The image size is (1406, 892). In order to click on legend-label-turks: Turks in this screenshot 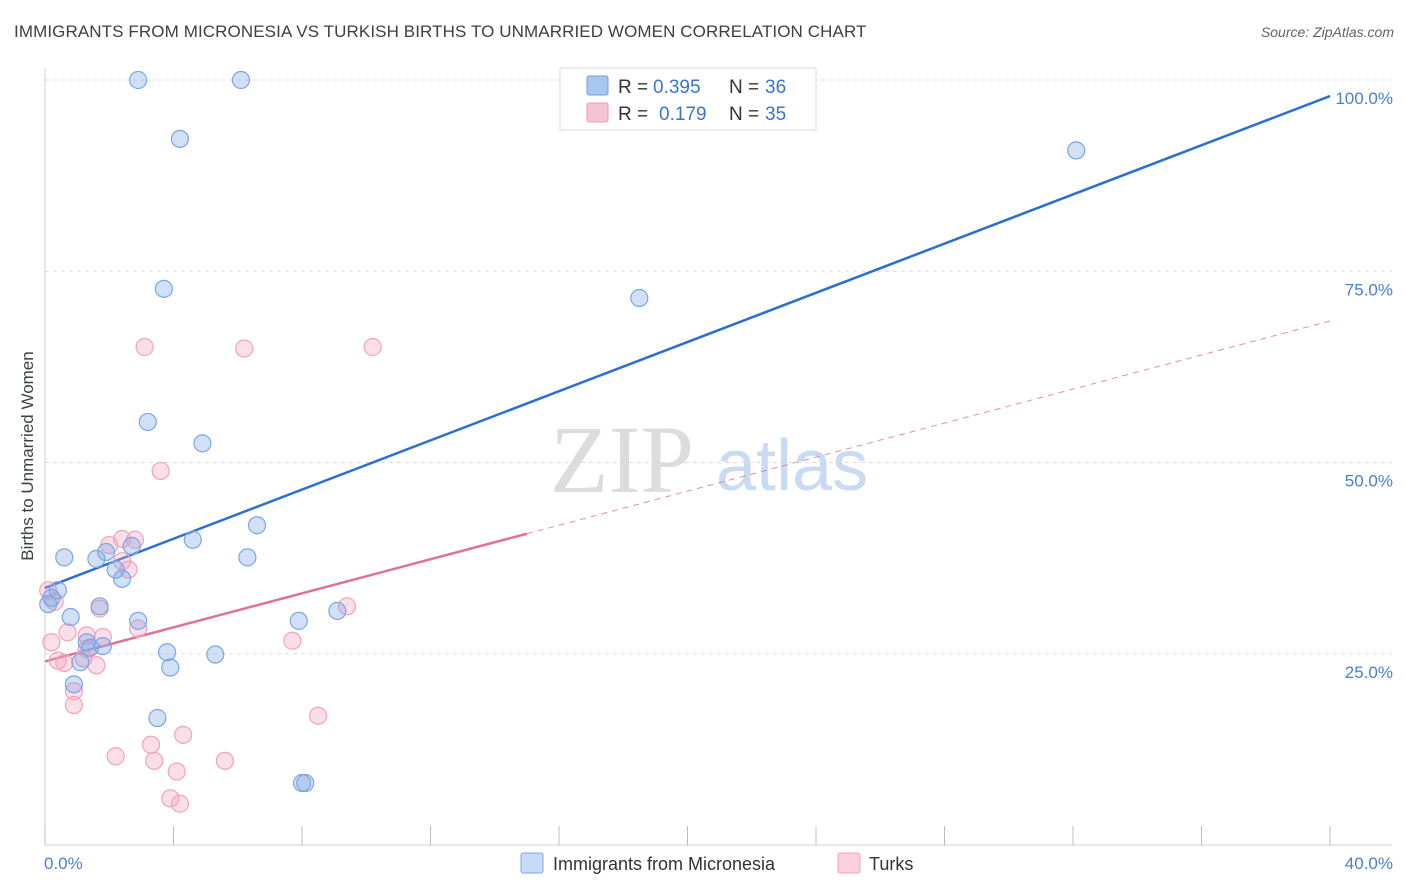, I will do `click(891, 864)`.